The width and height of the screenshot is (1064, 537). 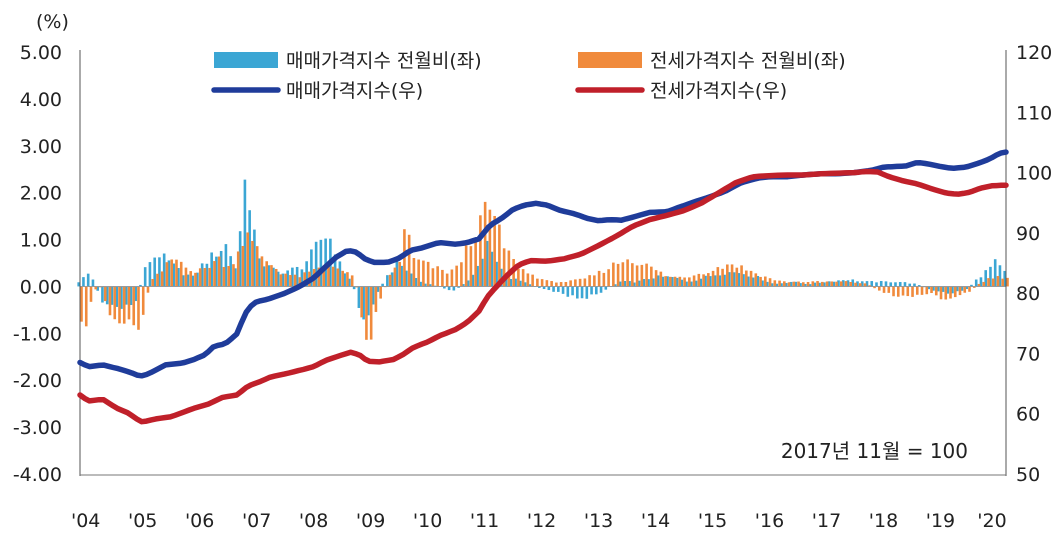 I want to click on x-tick-label: '07, so click(x=256, y=521).